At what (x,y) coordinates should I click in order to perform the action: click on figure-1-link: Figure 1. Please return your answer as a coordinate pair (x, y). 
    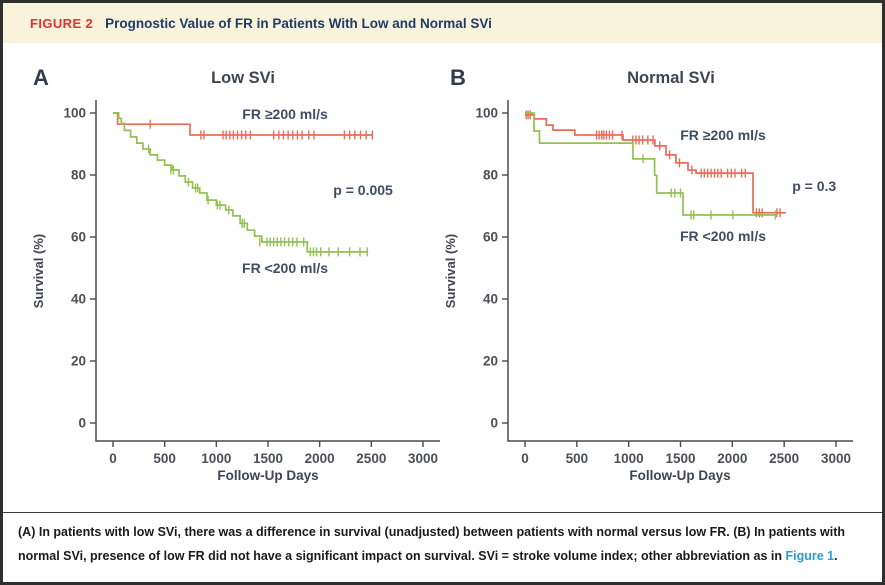
    Looking at the image, I should click on (810, 556).